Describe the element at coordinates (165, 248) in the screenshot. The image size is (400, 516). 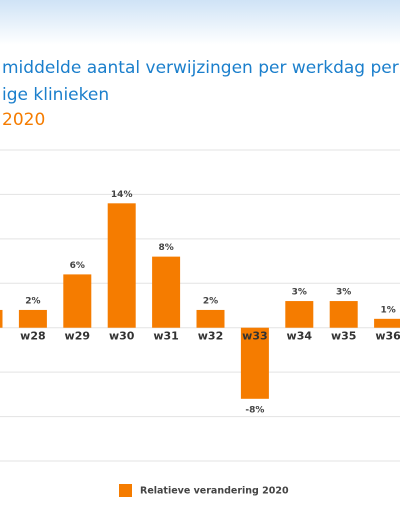
I see `value-label: 8%` at that location.